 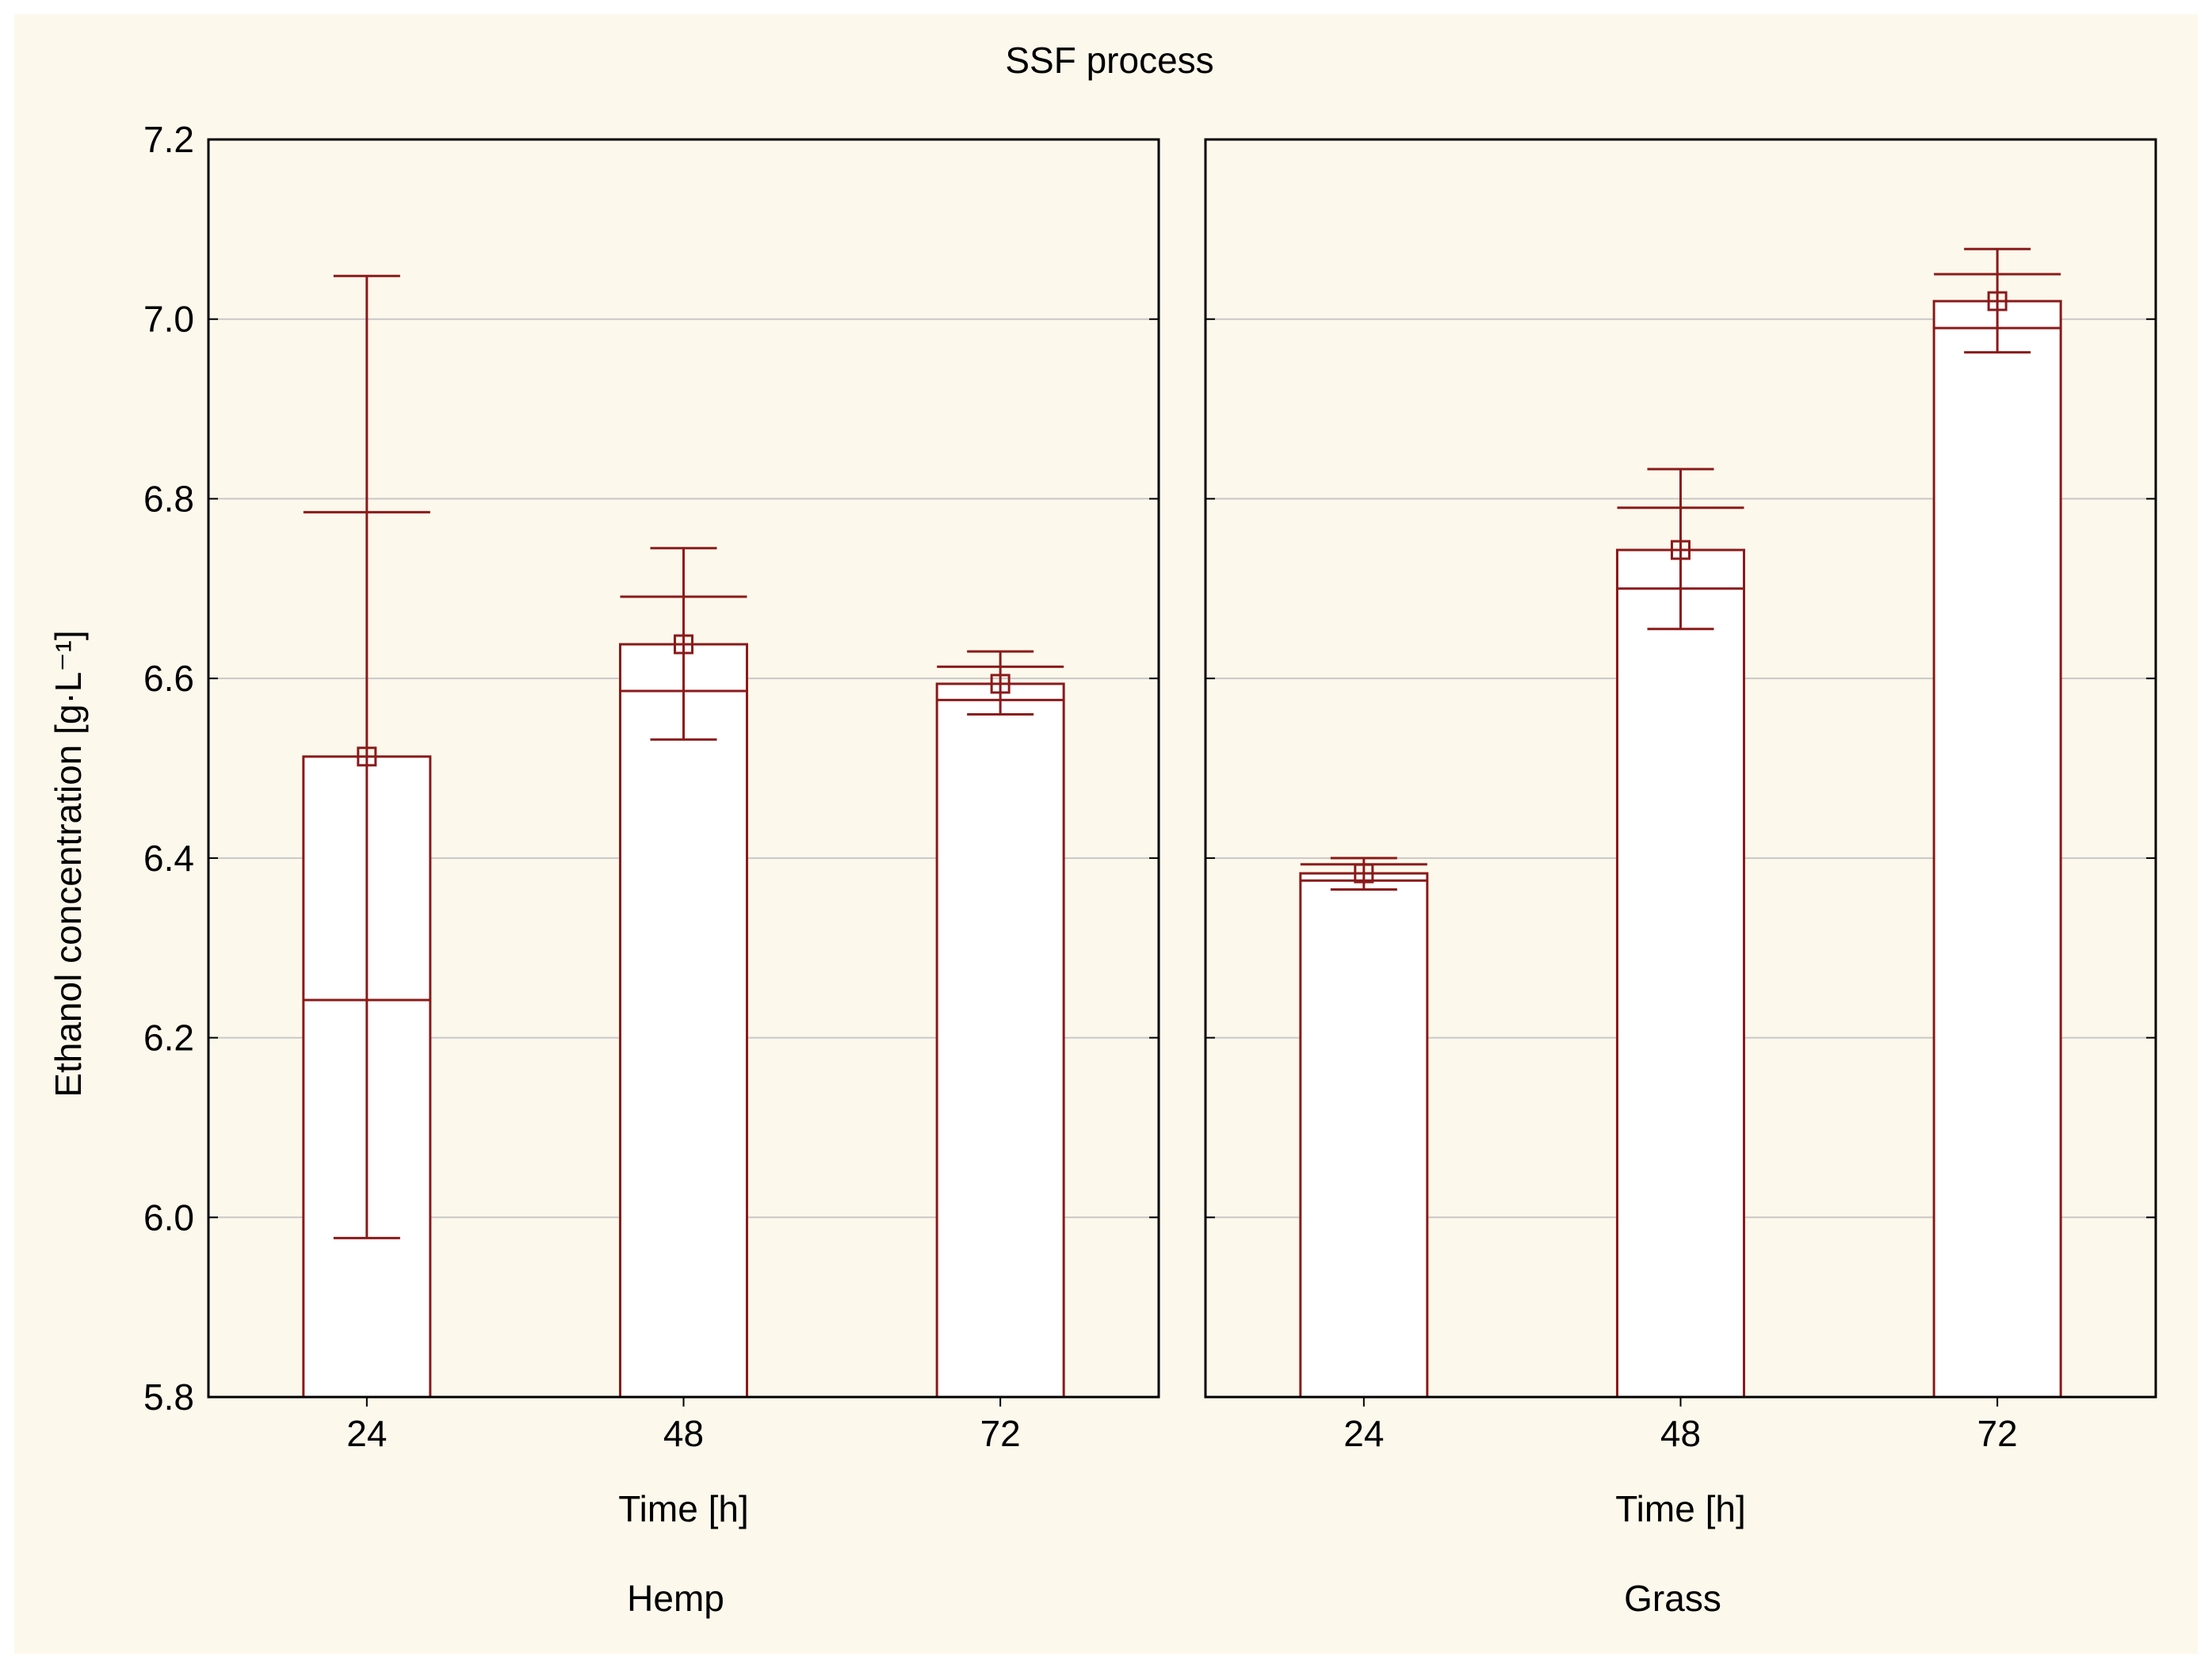 What do you see at coordinates (168, 319) in the screenshot?
I see `y-tick-label: 7.0` at bounding box center [168, 319].